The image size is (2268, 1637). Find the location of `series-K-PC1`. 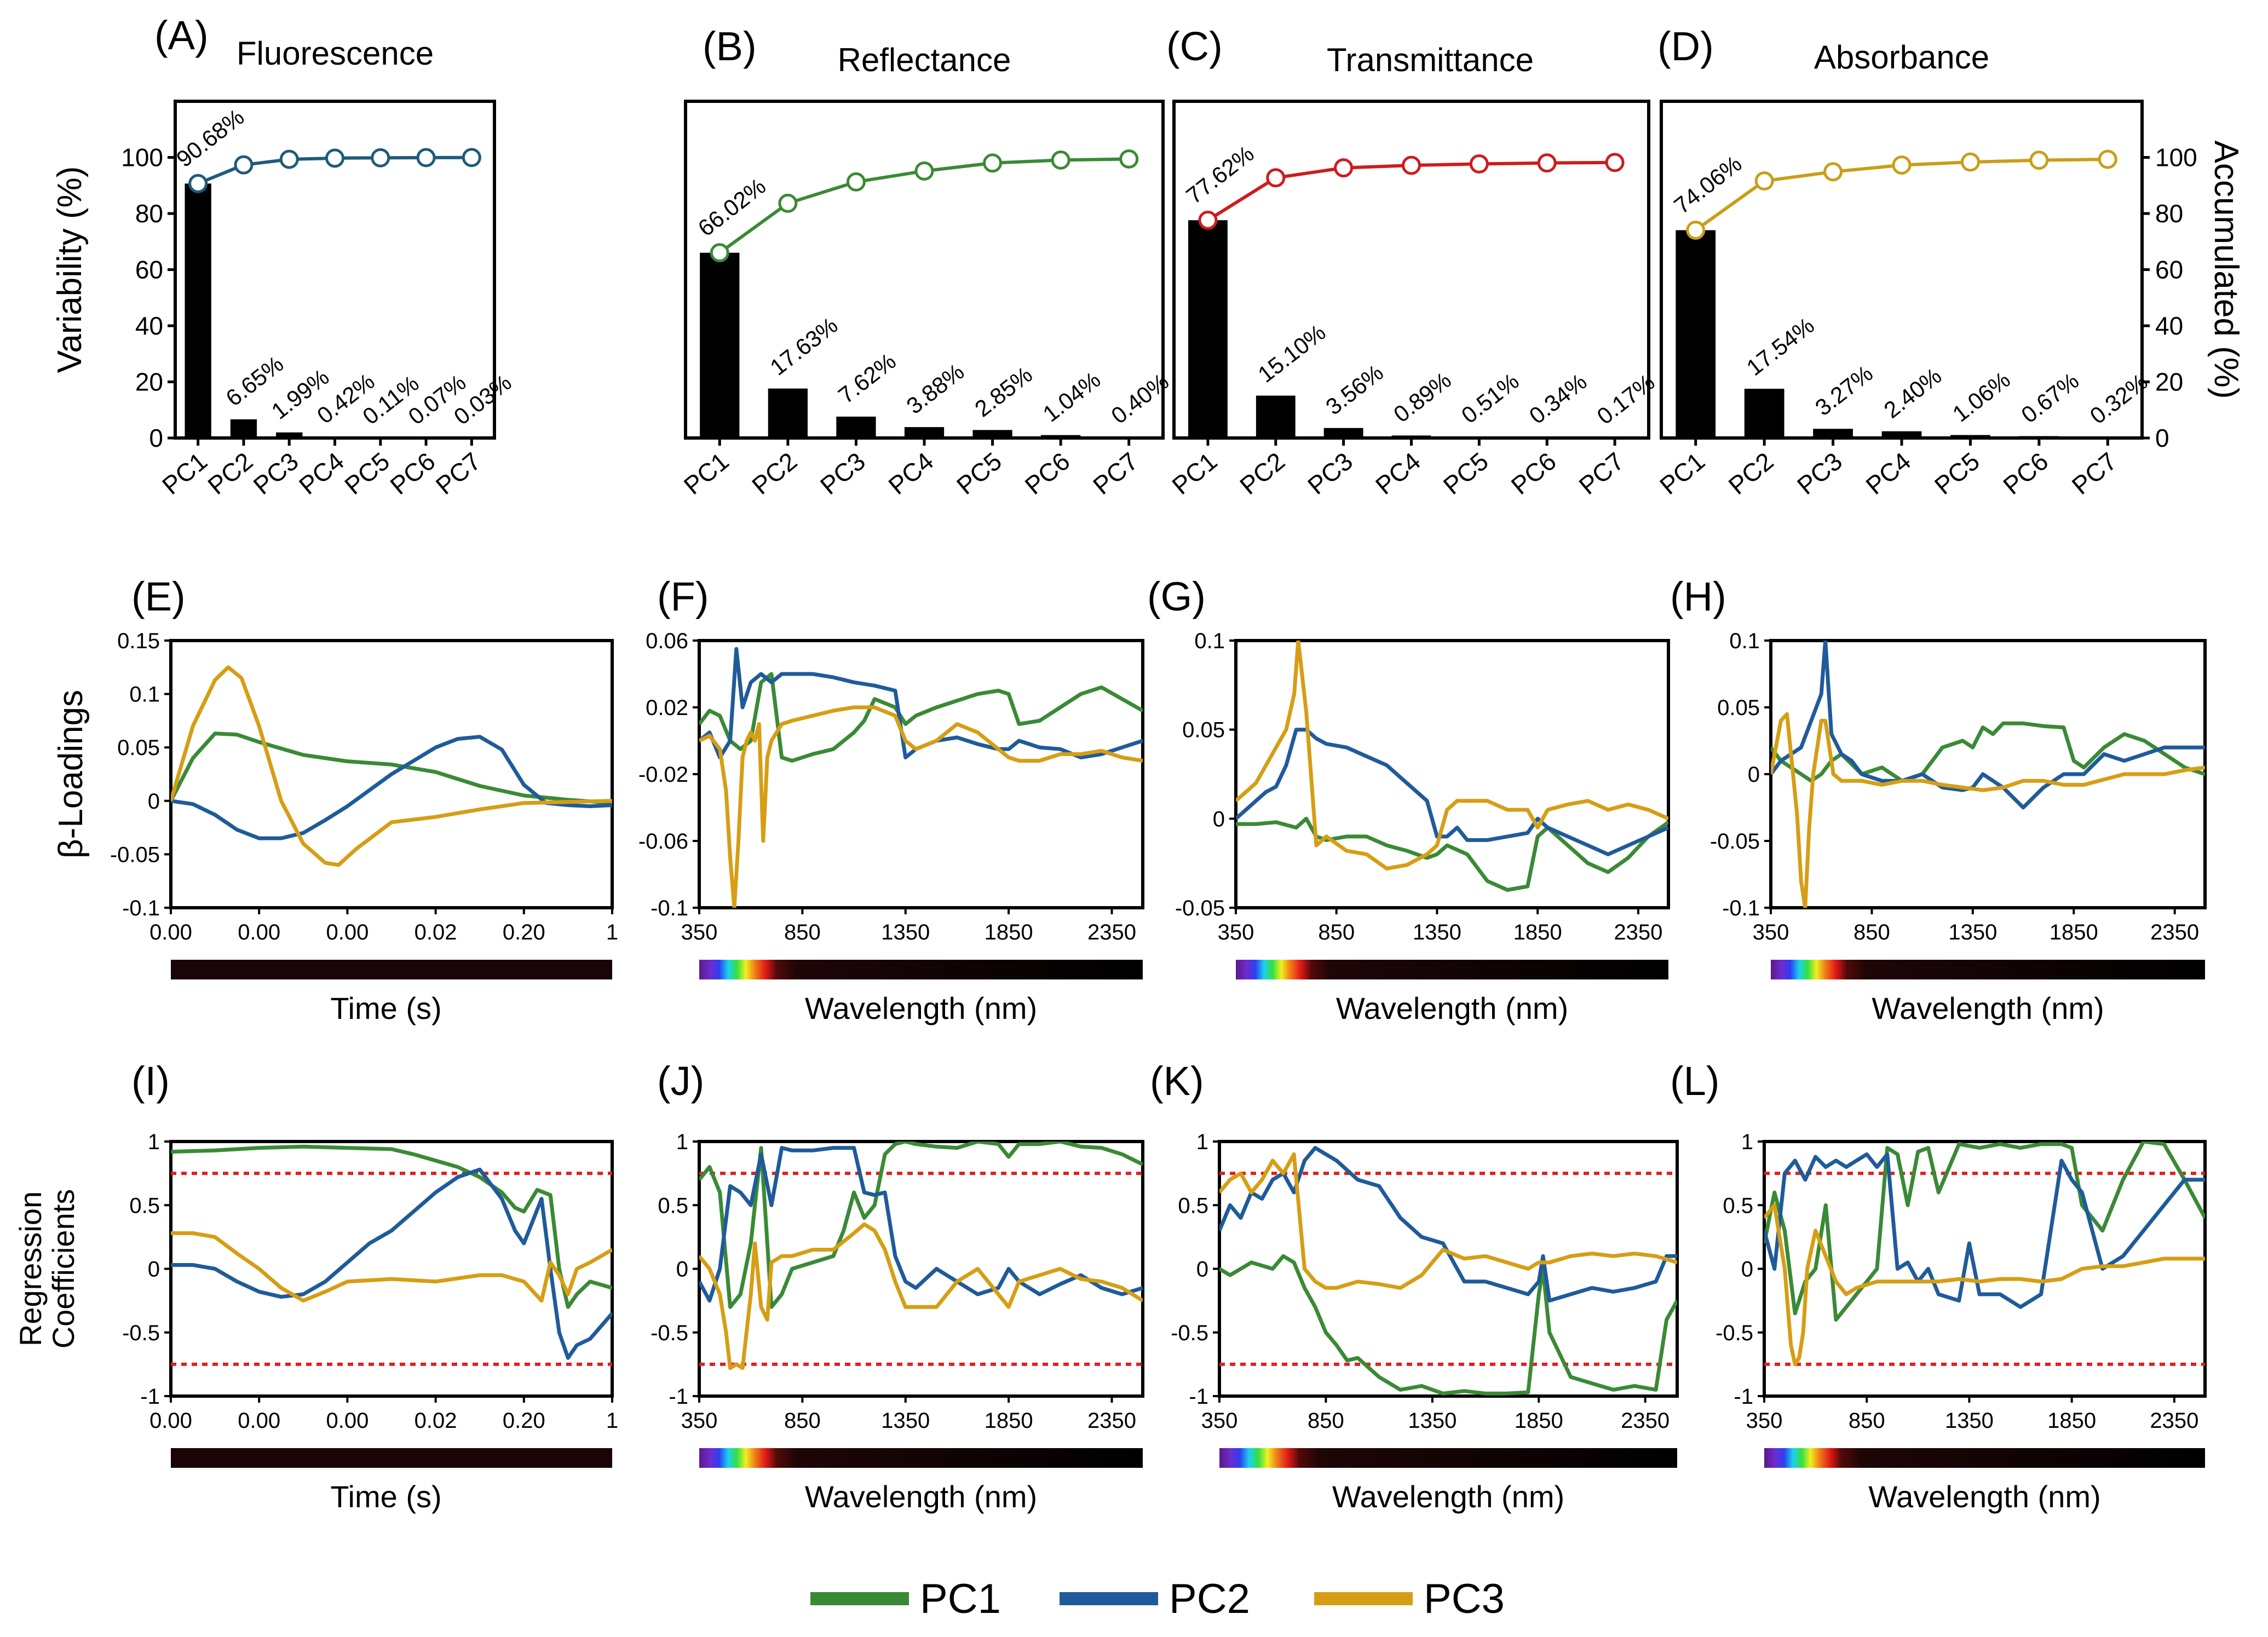

series-K-PC1 is located at coordinates (1448, 1325).